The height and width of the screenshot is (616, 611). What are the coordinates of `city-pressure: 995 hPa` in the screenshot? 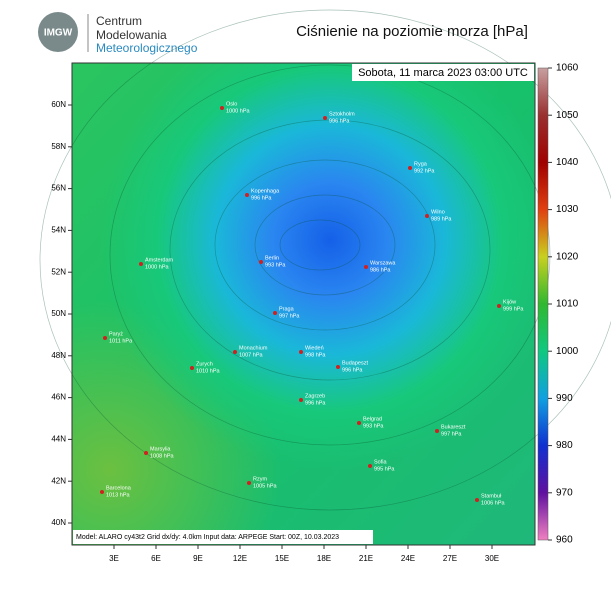 It's located at (384, 469).